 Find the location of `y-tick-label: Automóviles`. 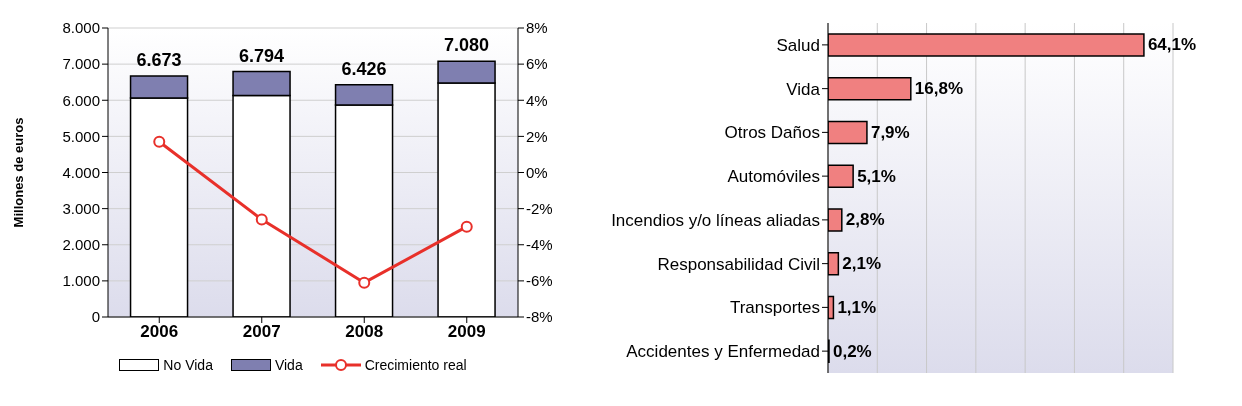

y-tick-label: Automóviles is located at coordinates (773, 177).